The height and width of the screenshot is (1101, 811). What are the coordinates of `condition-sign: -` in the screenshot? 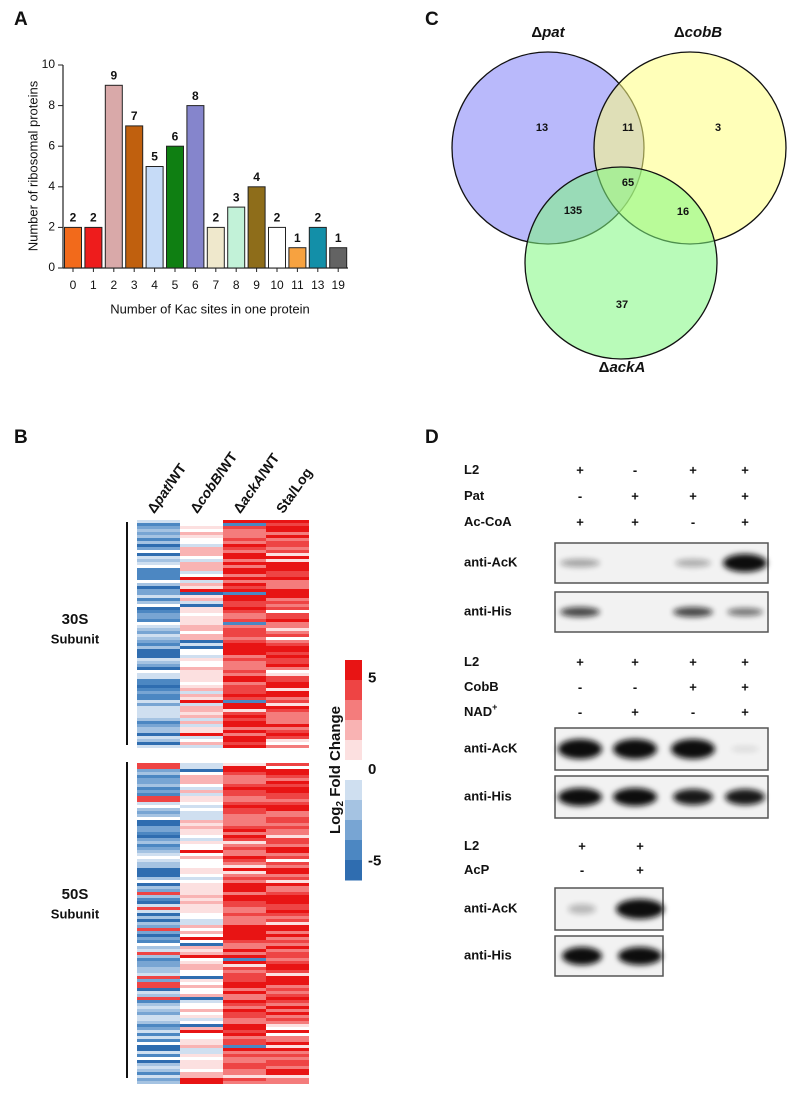 It's located at (635, 469).